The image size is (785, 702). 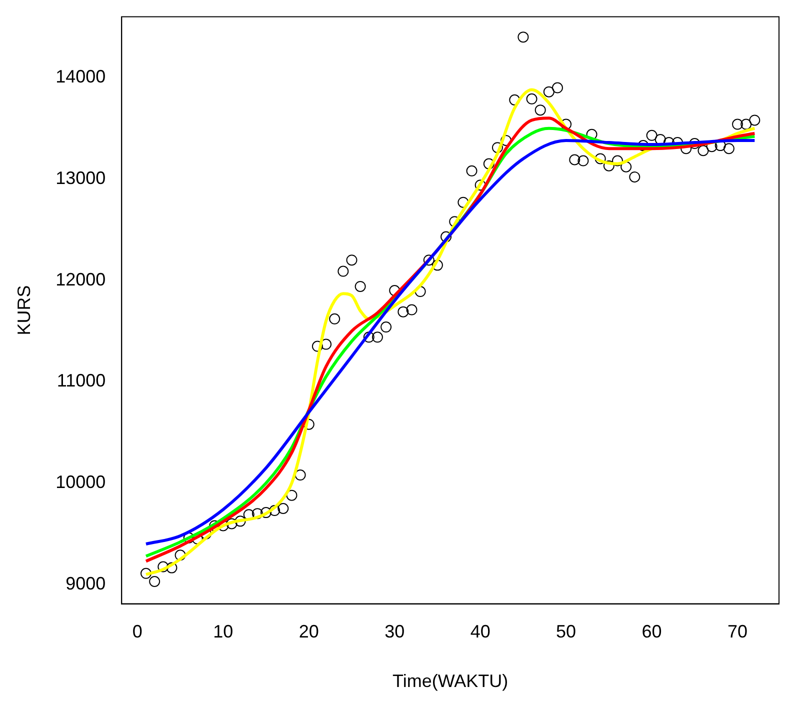 I want to click on x-tick-label: 0, so click(x=137, y=632).